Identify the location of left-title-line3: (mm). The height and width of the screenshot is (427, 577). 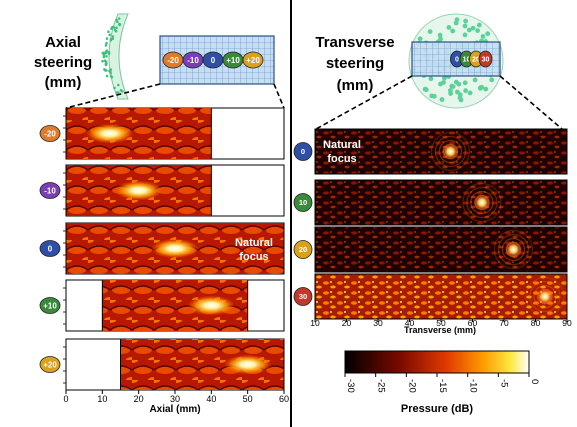
(63, 82).